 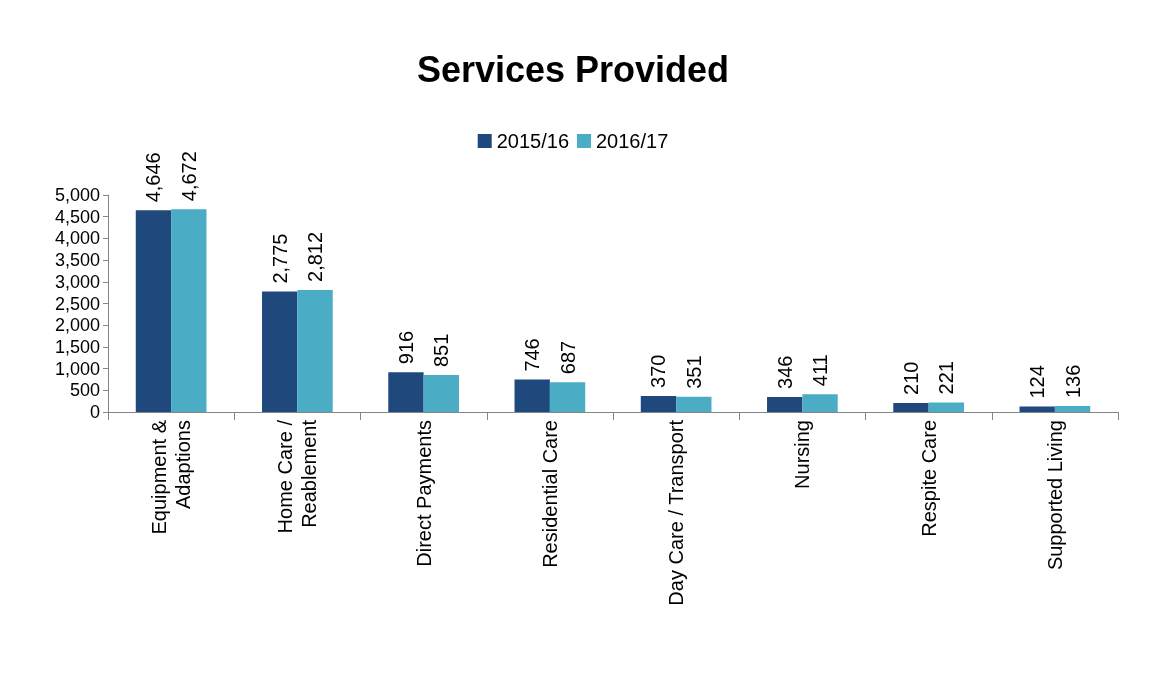 What do you see at coordinates (632, 141) in the screenshot?
I see `legend-label: 2016/17` at bounding box center [632, 141].